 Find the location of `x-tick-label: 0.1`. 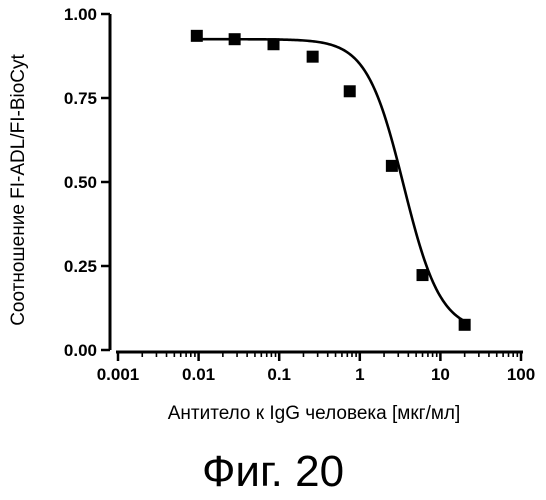

x-tick-label: 0.1 is located at coordinates (279, 374).